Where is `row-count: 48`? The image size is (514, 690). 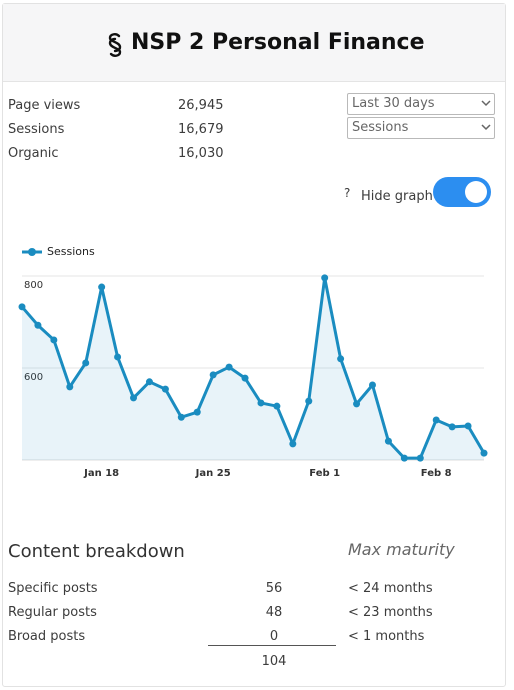
row-count: 48 is located at coordinates (274, 612).